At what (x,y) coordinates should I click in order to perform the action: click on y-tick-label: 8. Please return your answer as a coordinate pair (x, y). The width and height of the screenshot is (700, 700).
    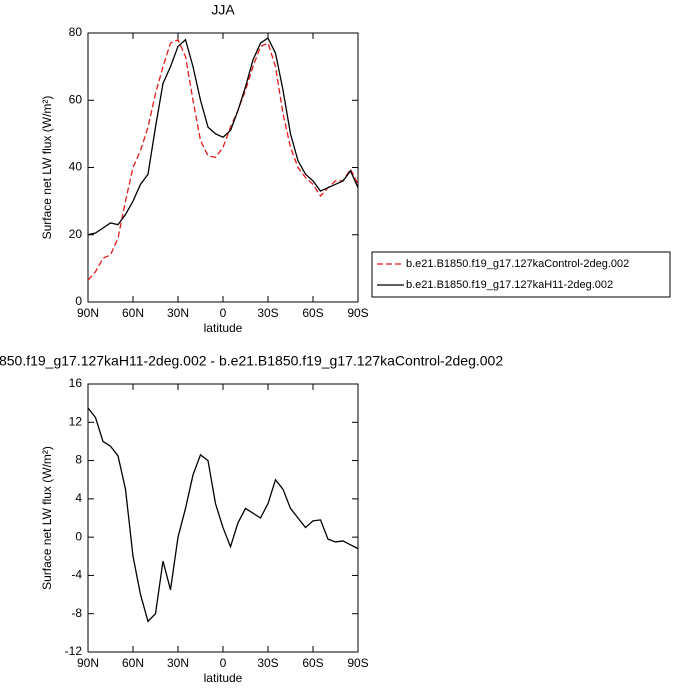
    Looking at the image, I should click on (78, 460).